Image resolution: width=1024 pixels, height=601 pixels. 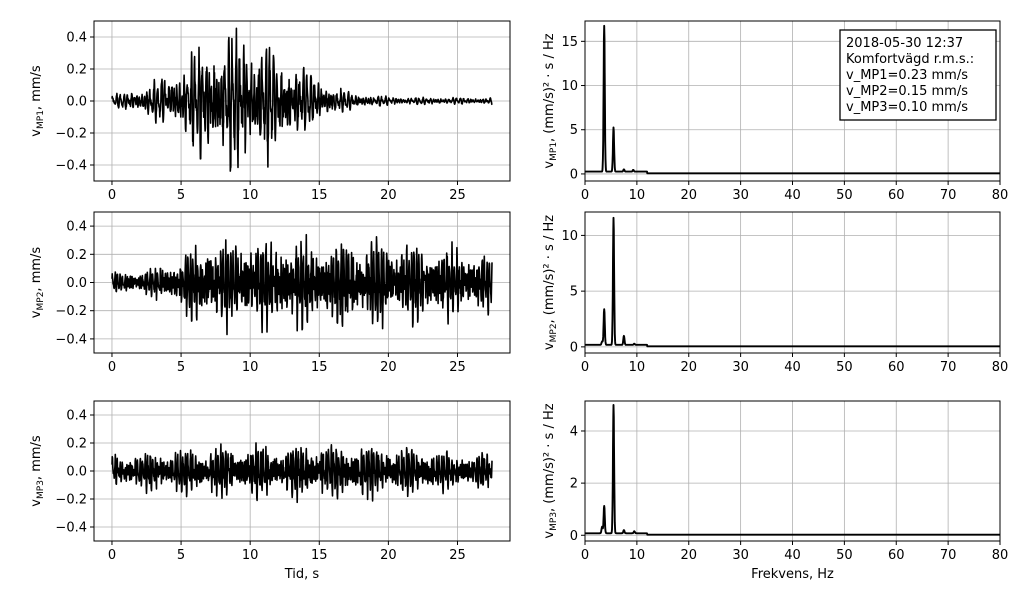 I want to click on legend-frame, so click(x=918, y=75).